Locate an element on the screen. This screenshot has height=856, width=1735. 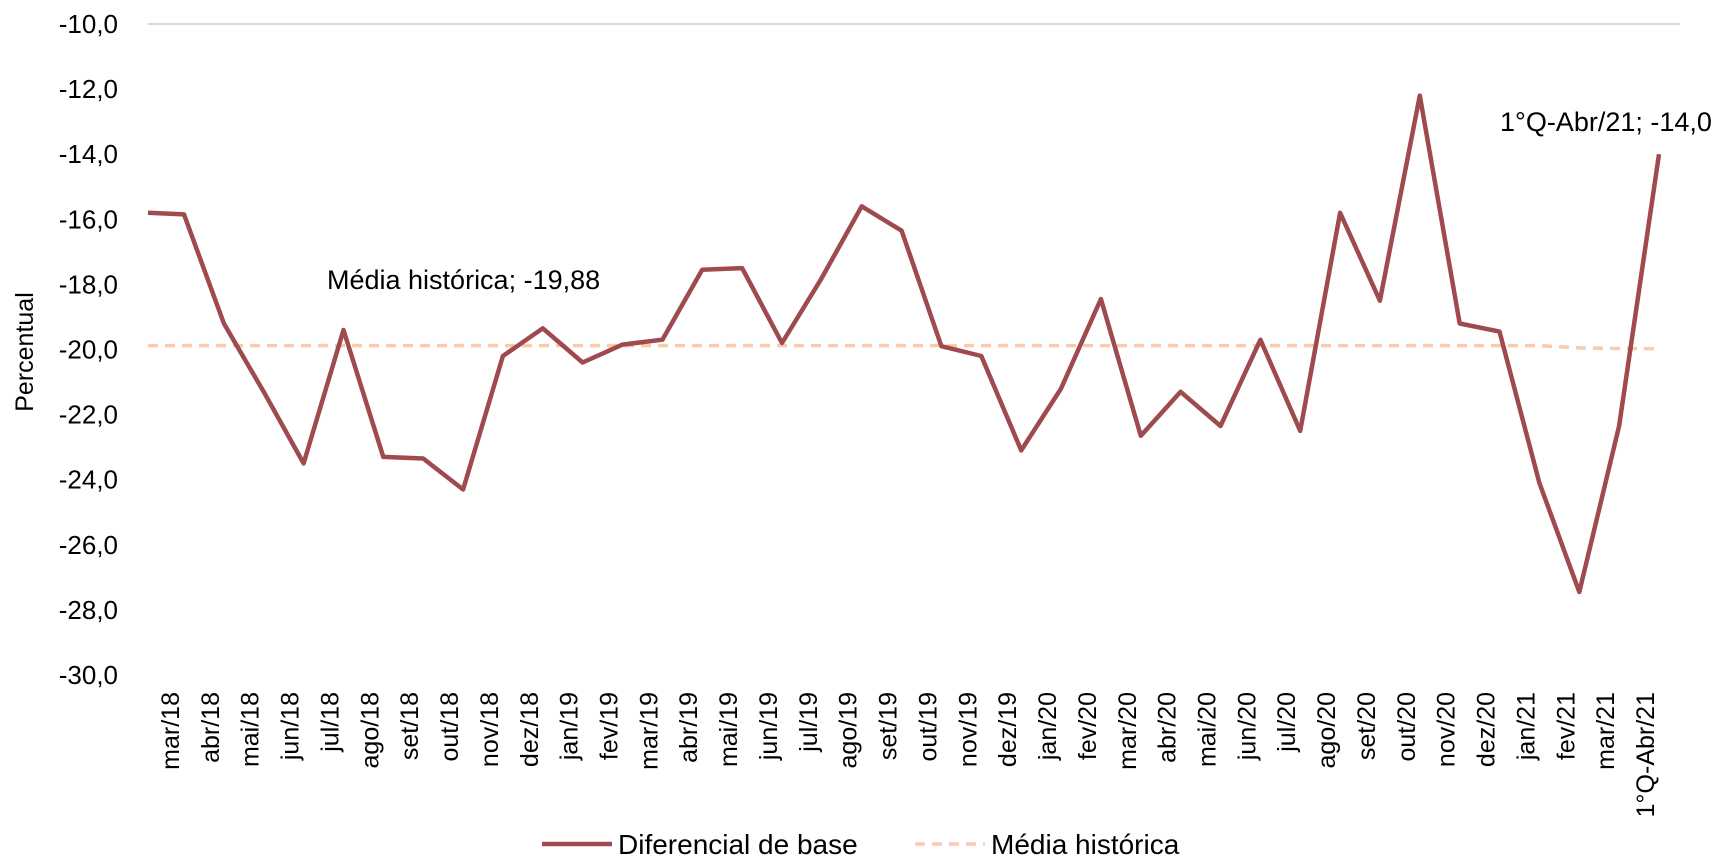
x-tick-label: fev/20 is located at coordinates (1088, 726).